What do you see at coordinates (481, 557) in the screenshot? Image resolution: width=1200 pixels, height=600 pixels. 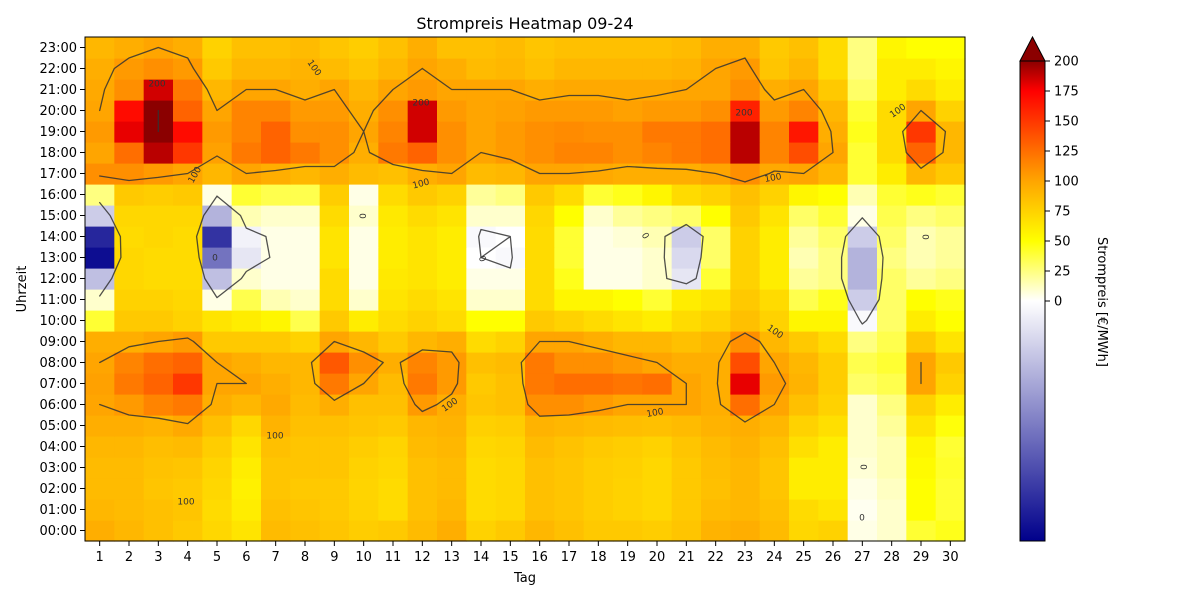 I see `x-tick-label: 14` at bounding box center [481, 557].